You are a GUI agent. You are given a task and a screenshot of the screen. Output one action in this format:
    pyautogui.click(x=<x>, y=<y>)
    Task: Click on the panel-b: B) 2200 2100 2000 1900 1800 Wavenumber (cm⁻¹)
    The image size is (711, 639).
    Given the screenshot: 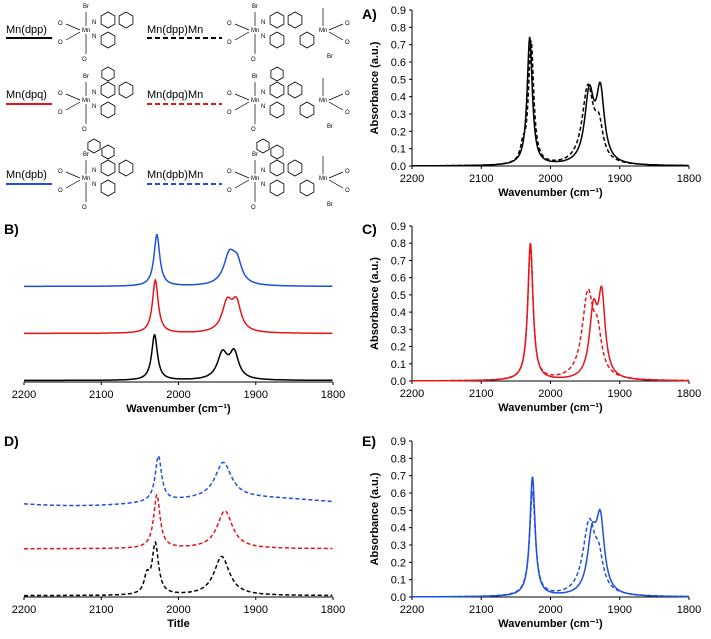 What is the action you would take?
    pyautogui.click(x=174, y=318)
    